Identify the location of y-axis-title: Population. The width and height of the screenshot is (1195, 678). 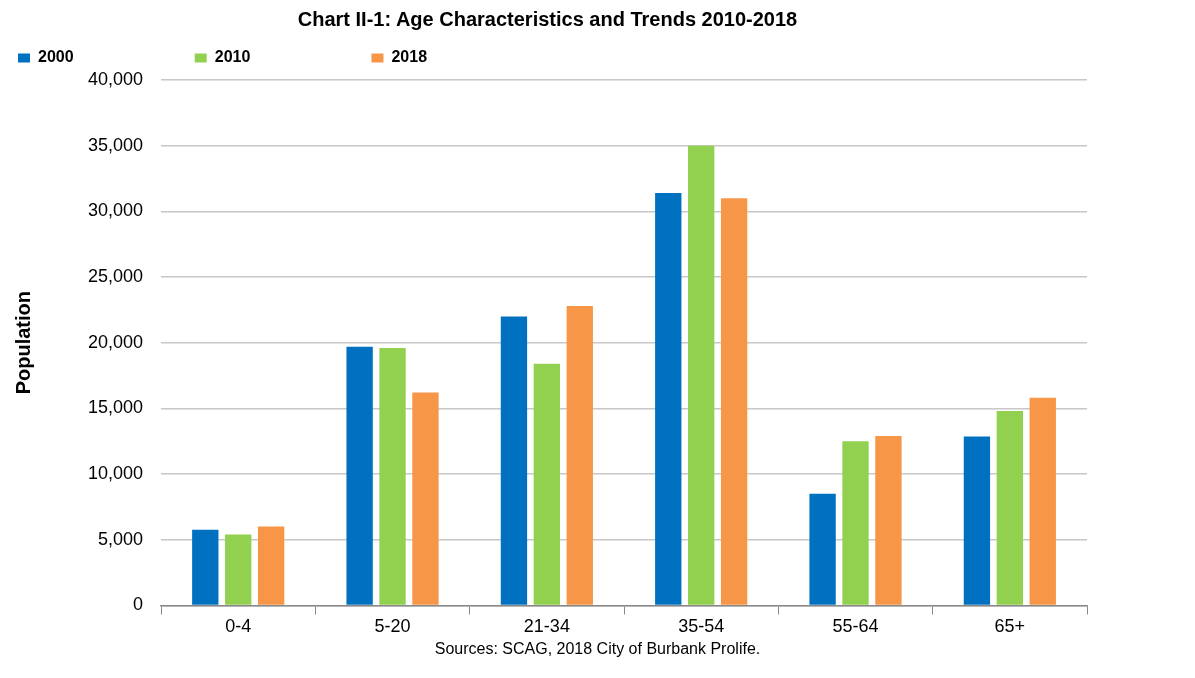
(22, 343).